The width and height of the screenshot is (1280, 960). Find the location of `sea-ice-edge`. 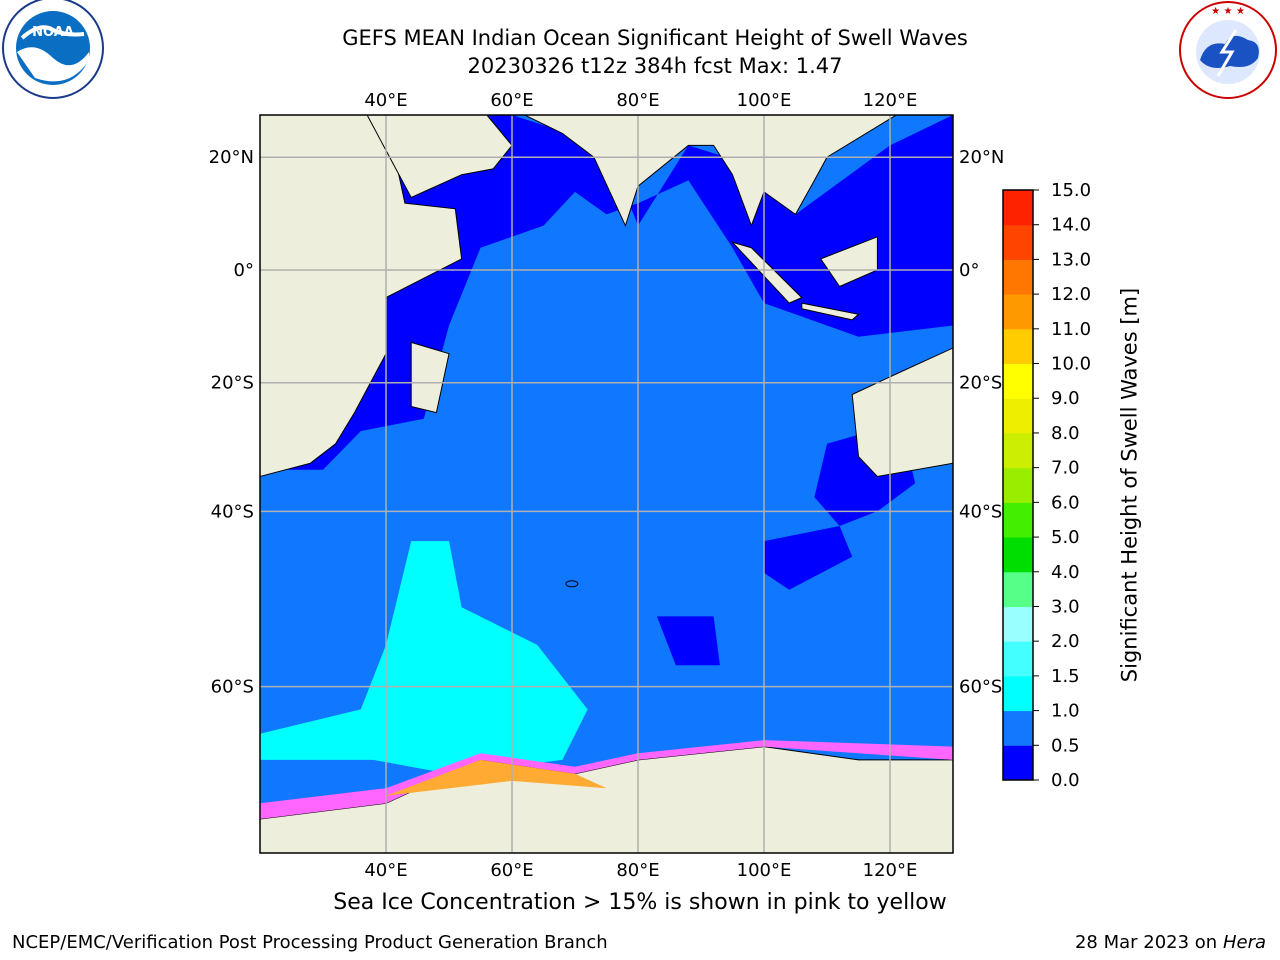

sea-ice-edge is located at coordinates (606, 779).